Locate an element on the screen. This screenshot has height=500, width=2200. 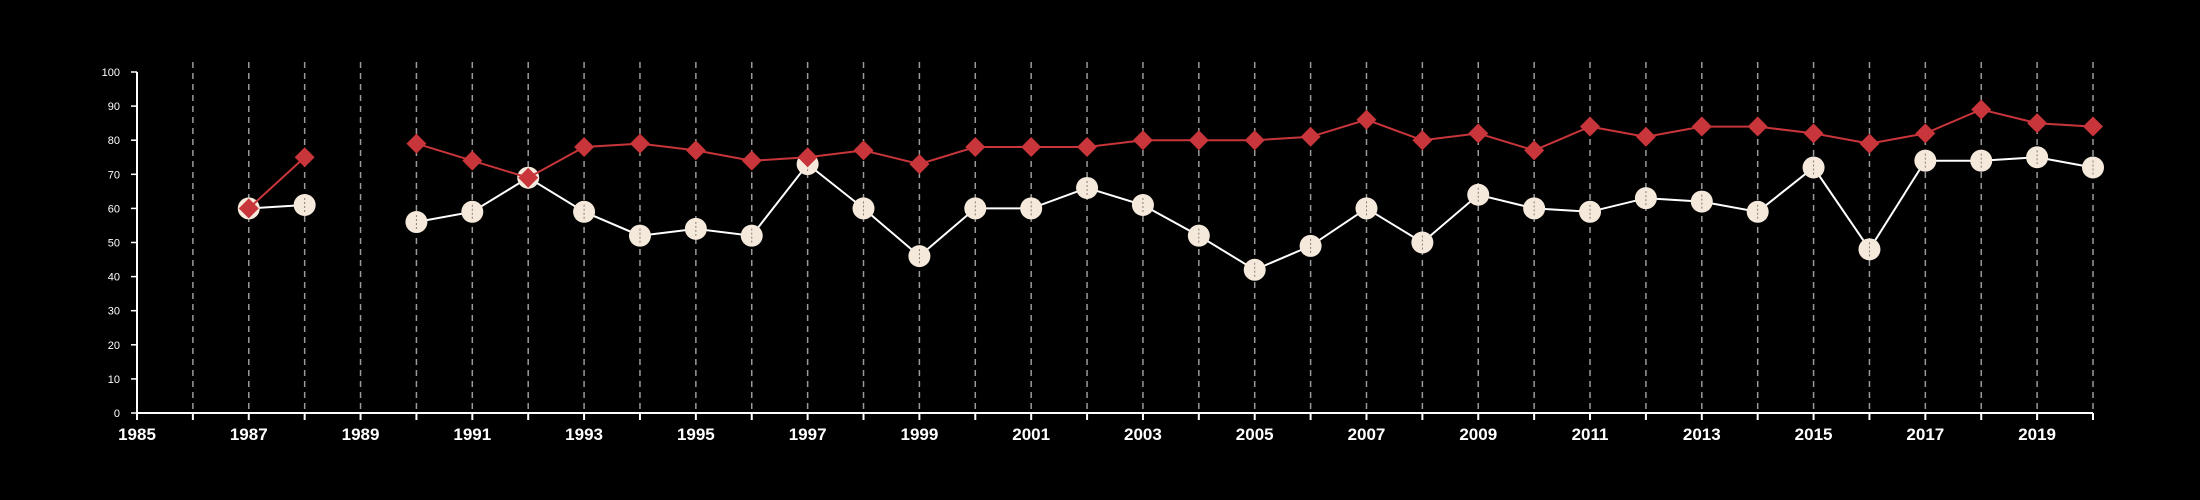
x-tick-label: 2005 is located at coordinates (1255, 434).